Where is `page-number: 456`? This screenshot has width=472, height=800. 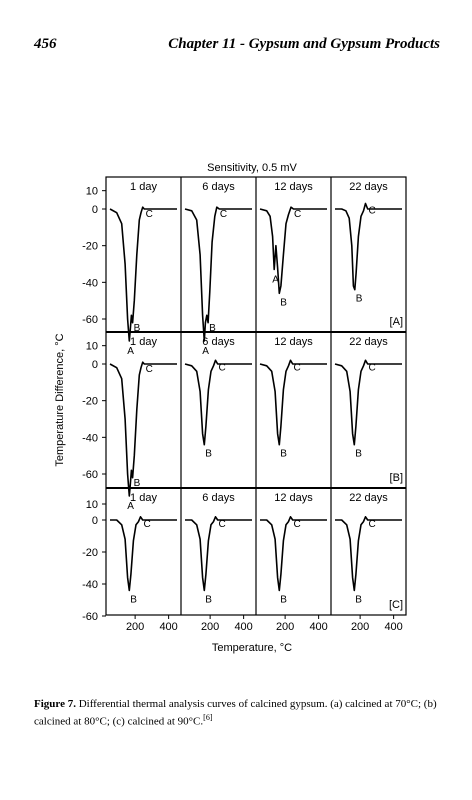 page-number: 456 is located at coordinates (45, 44).